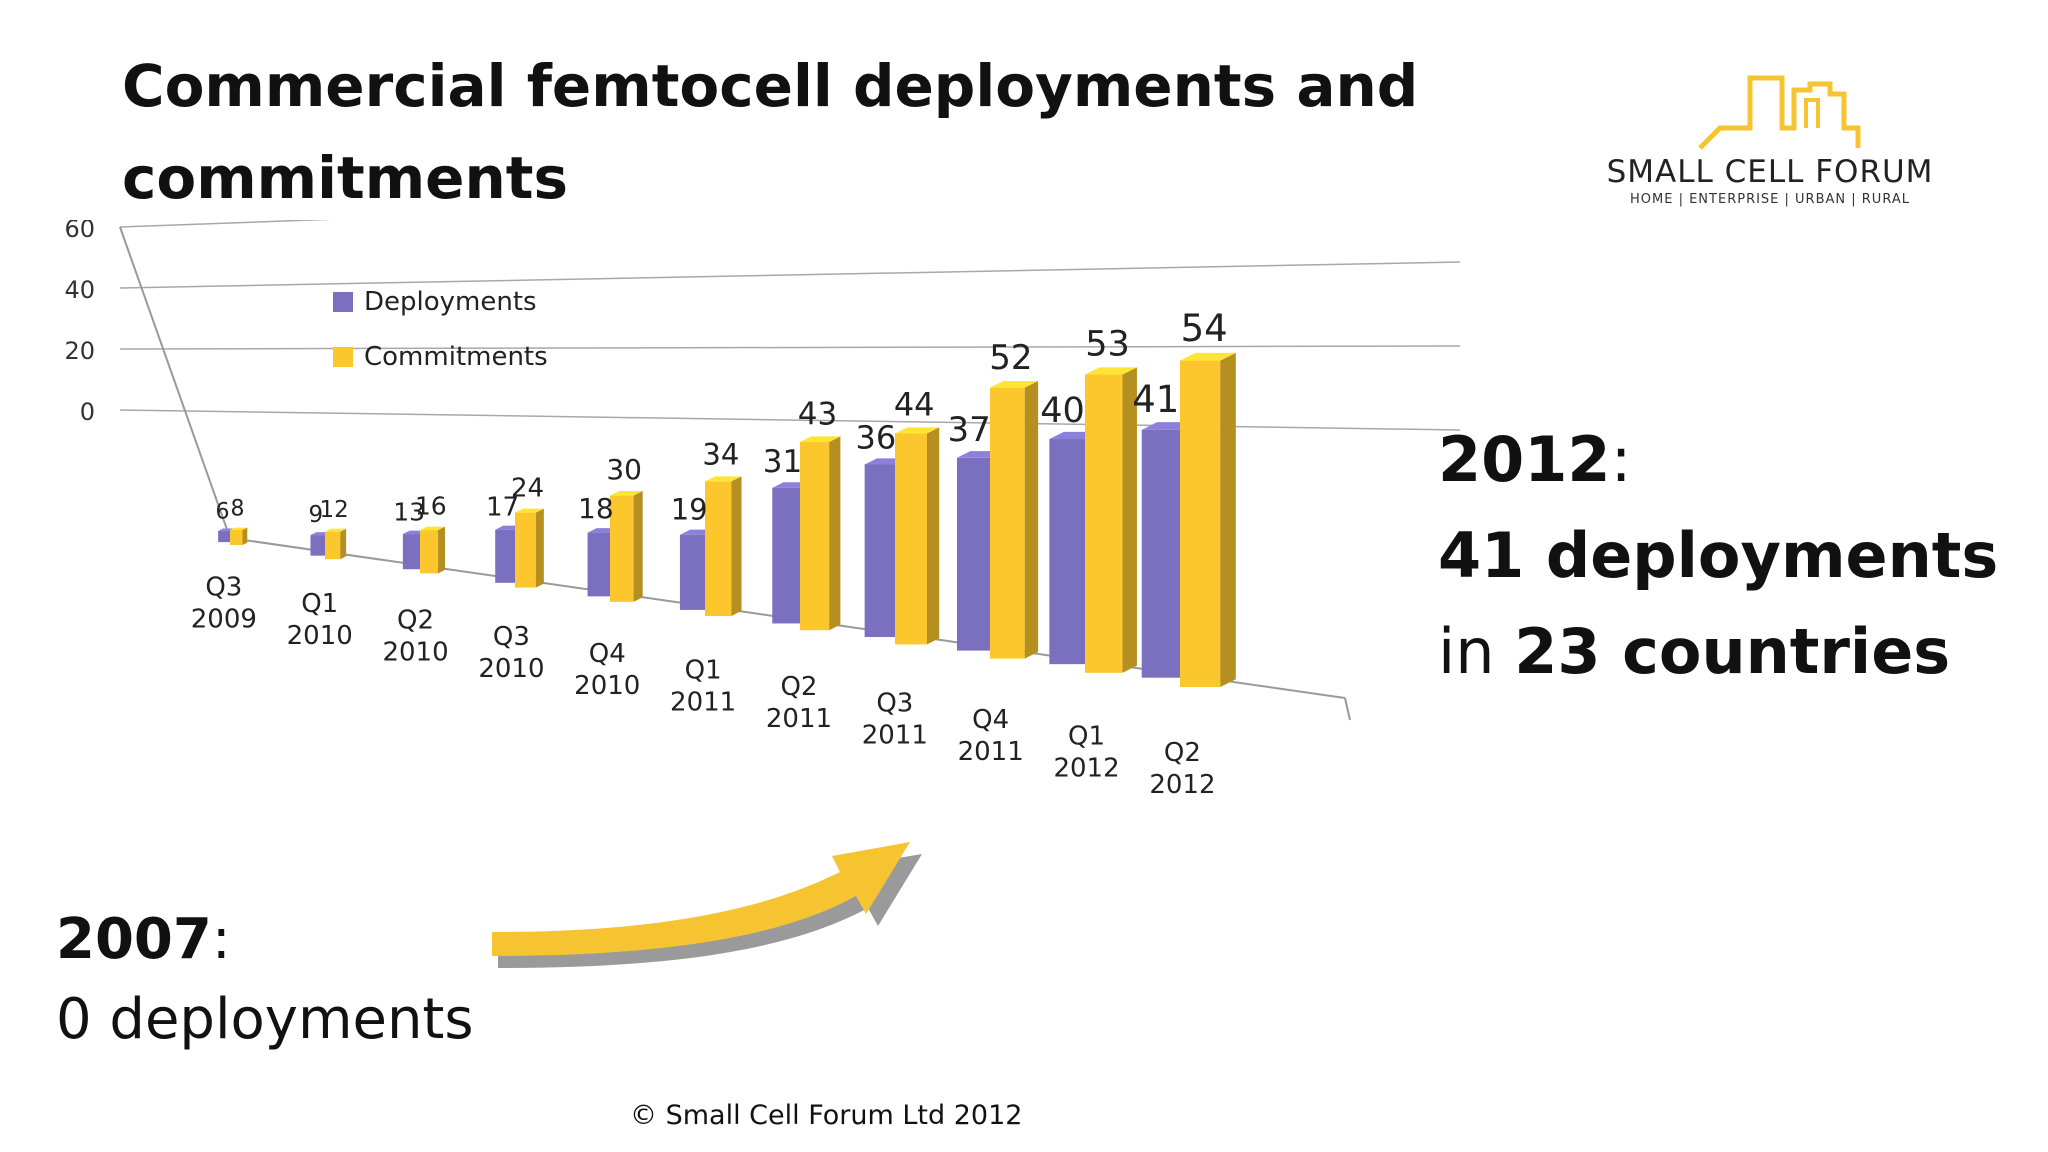 Image resolution: width=2048 pixels, height=1152 pixels. What do you see at coordinates (826, 1115) in the screenshot?
I see `copyright-notice: © Small Cell Forum Ltd 2012` at bounding box center [826, 1115].